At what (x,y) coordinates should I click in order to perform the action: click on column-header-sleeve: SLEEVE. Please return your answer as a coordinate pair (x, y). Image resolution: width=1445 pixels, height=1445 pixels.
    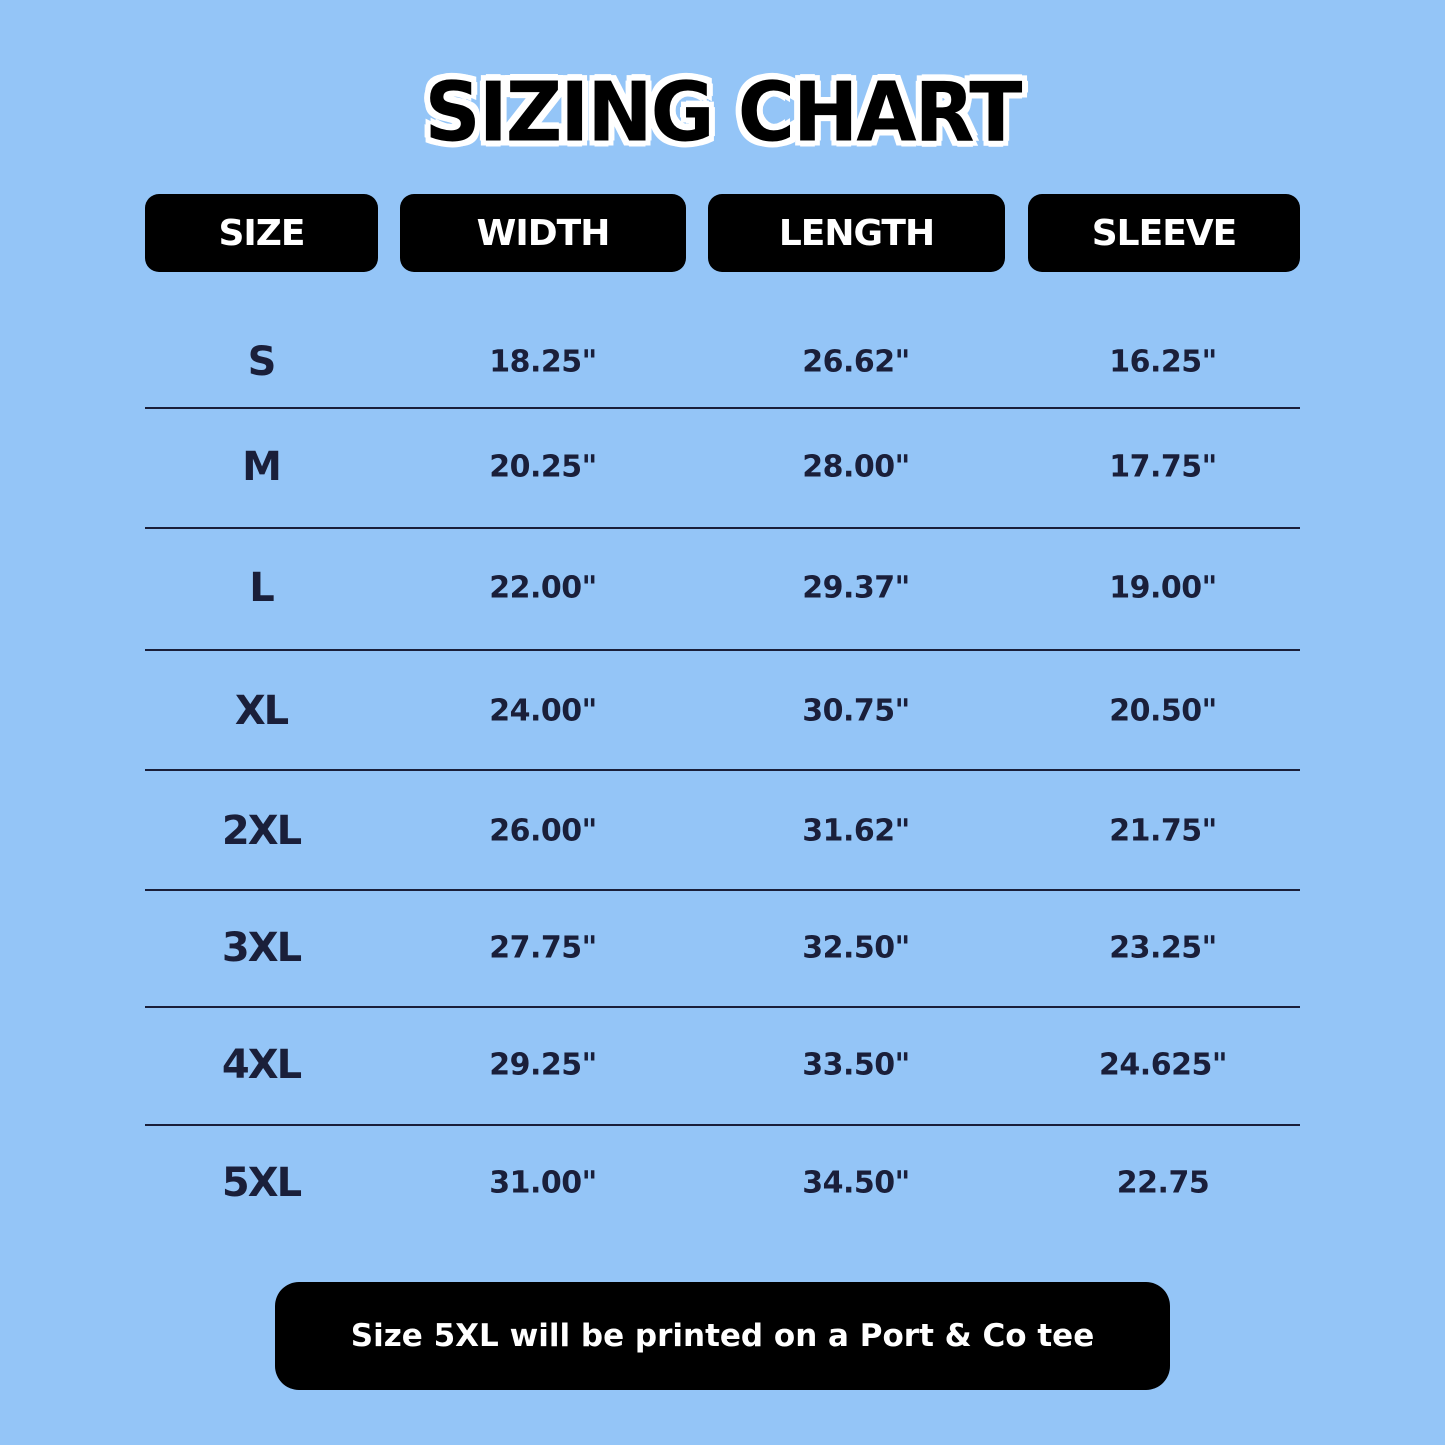
    Looking at the image, I should click on (1164, 233).